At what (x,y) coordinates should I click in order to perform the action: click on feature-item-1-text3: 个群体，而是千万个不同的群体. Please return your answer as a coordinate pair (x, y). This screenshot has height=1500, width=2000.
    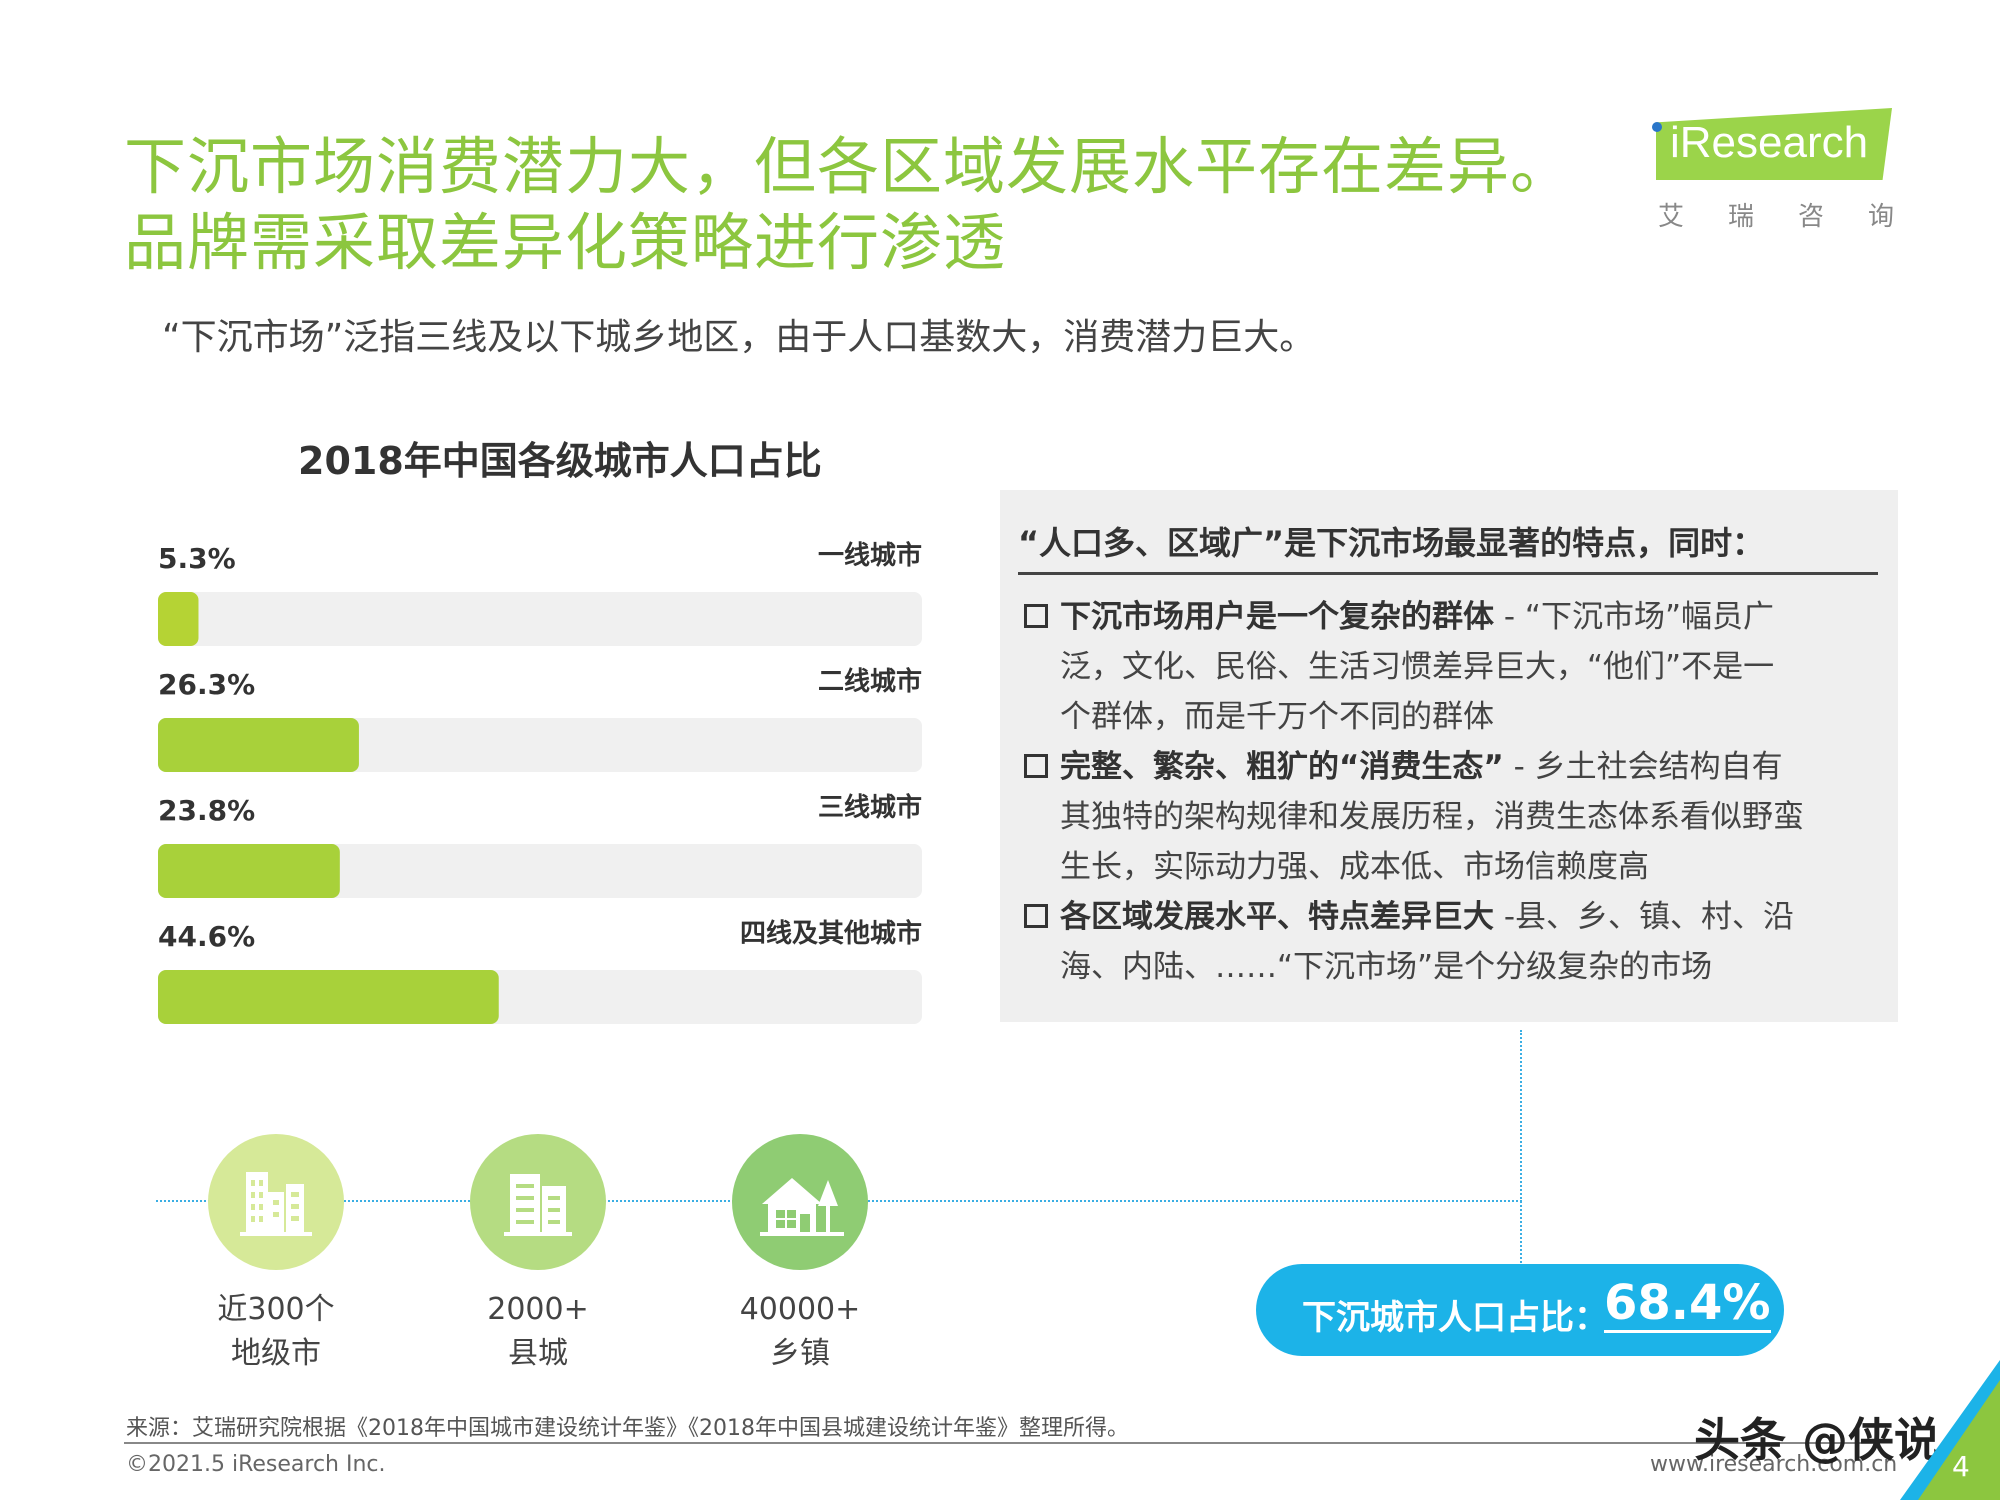
    Looking at the image, I should click on (1277, 717).